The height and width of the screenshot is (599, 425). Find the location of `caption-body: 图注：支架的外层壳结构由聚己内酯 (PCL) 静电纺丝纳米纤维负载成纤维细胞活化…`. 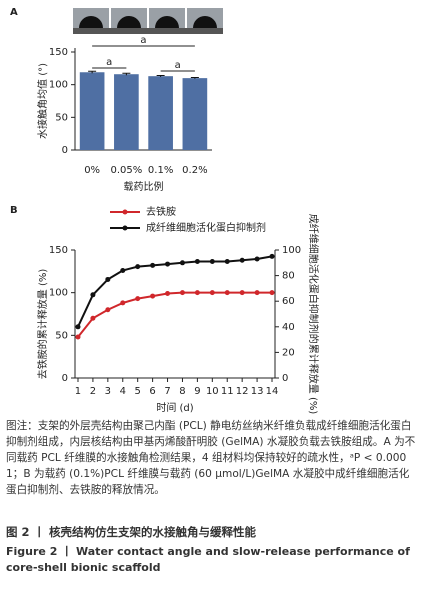

caption-body: 图注：支架的外层壳结构由聚己内酯 (PCL) 静电纺丝纳米纤维负载成纤维细胞活化… is located at coordinates (211, 458).